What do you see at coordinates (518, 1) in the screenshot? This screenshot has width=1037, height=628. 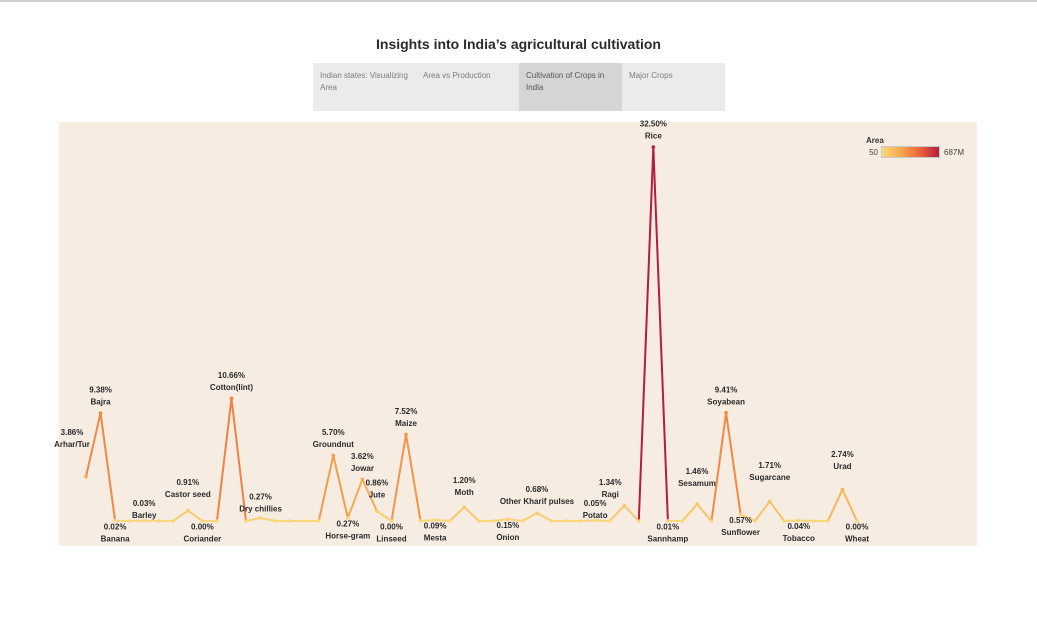 I see `top-border` at bounding box center [518, 1].